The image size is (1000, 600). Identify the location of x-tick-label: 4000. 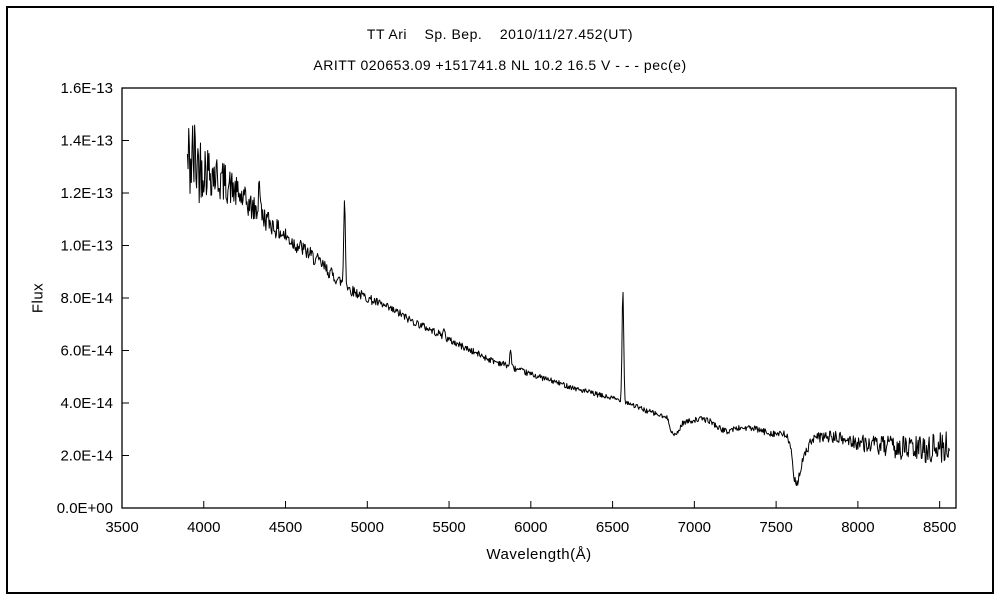
(203, 527).